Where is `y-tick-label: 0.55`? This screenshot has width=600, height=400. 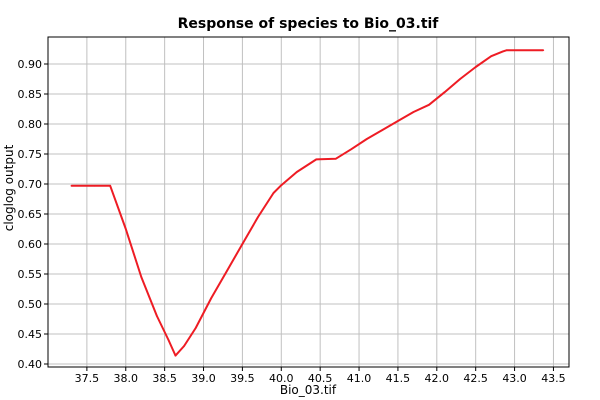 y-tick-label: 0.55 is located at coordinates (30, 274).